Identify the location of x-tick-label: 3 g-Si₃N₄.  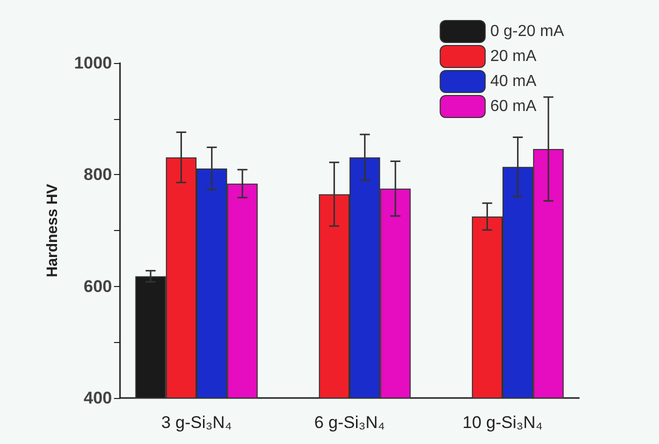
(196, 422).